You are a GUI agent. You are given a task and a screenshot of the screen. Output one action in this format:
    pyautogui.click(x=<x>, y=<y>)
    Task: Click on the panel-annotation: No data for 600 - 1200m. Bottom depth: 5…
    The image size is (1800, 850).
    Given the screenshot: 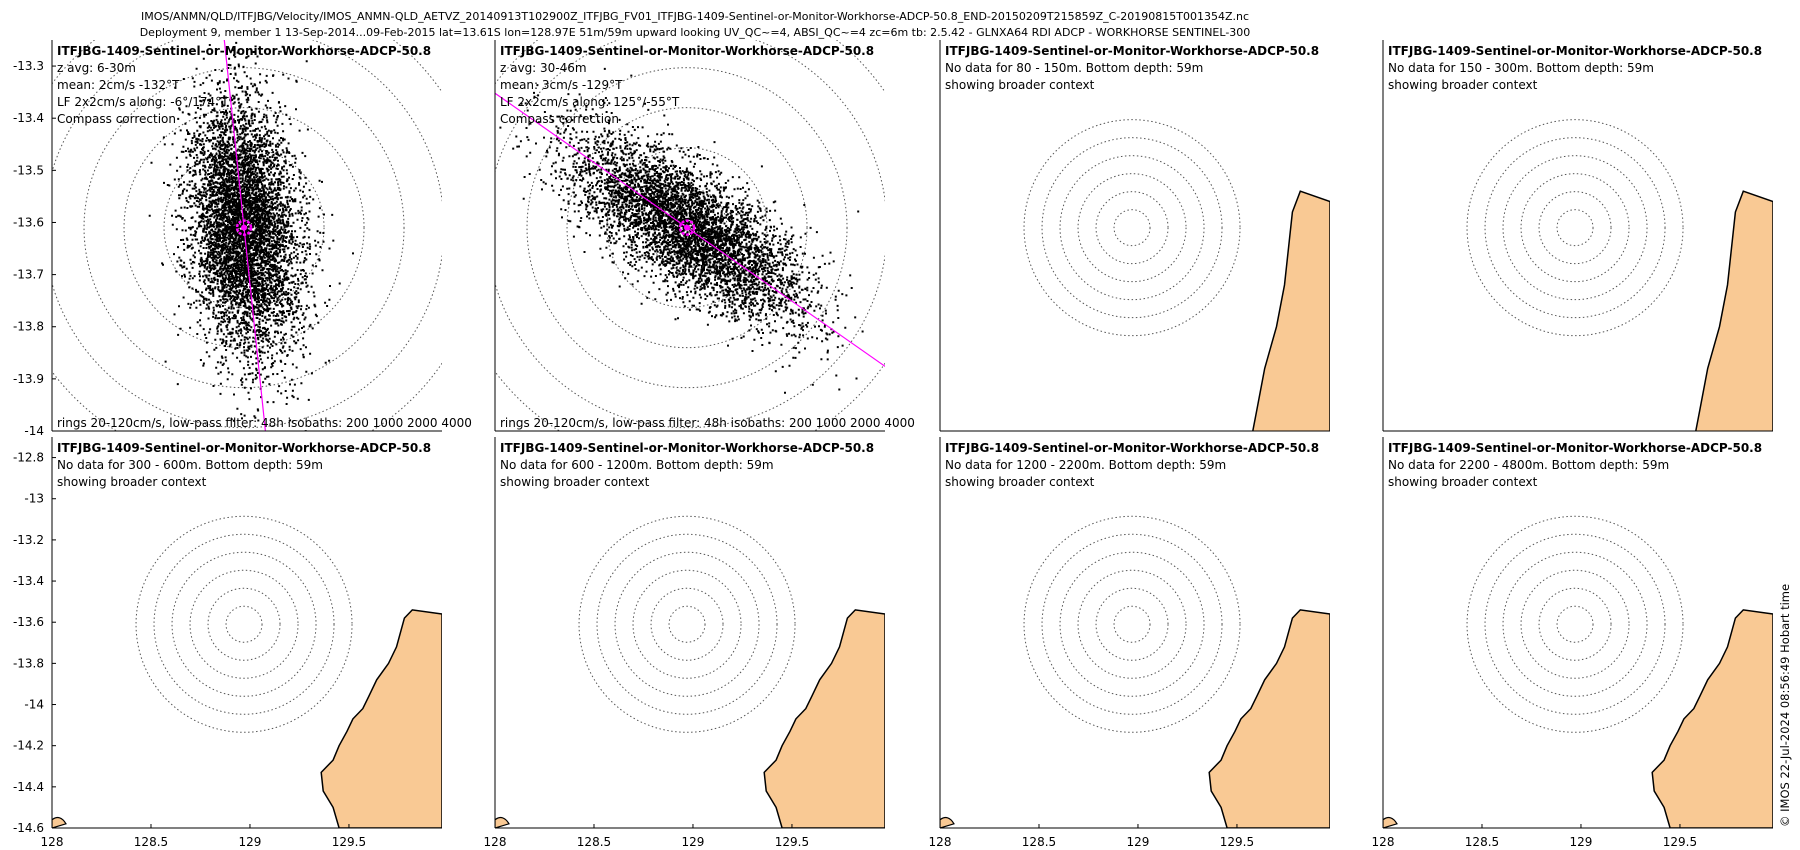 What is the action you would take?
    pyautogui.click(x=637, y=465)
    